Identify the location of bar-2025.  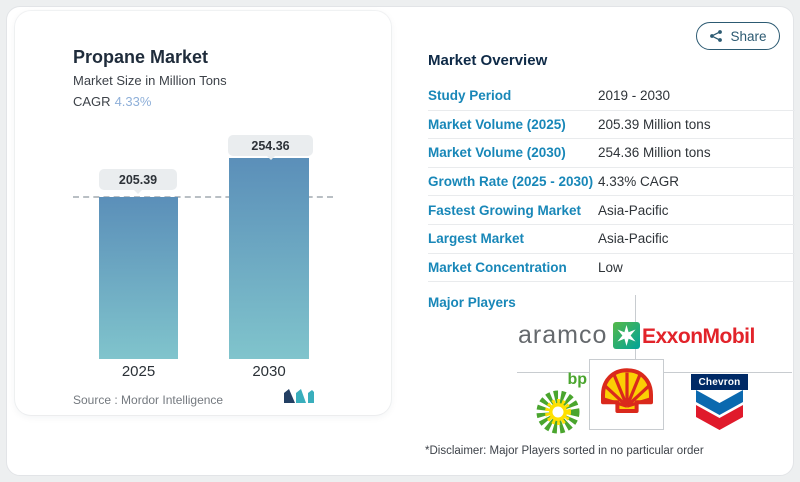
(138, 278).